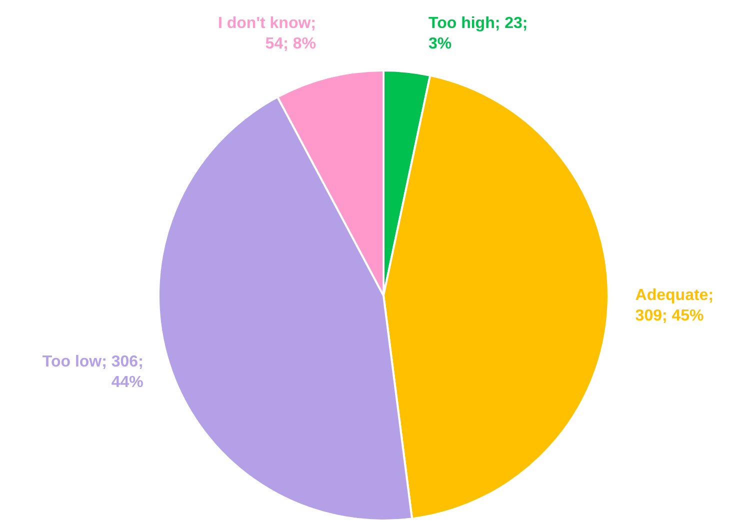 This screenshot has width=734, height=523. Describe the element at coordinates (93, 372) in the screenshot. I see `slice-label: Too low; 306; 44%` at that location.